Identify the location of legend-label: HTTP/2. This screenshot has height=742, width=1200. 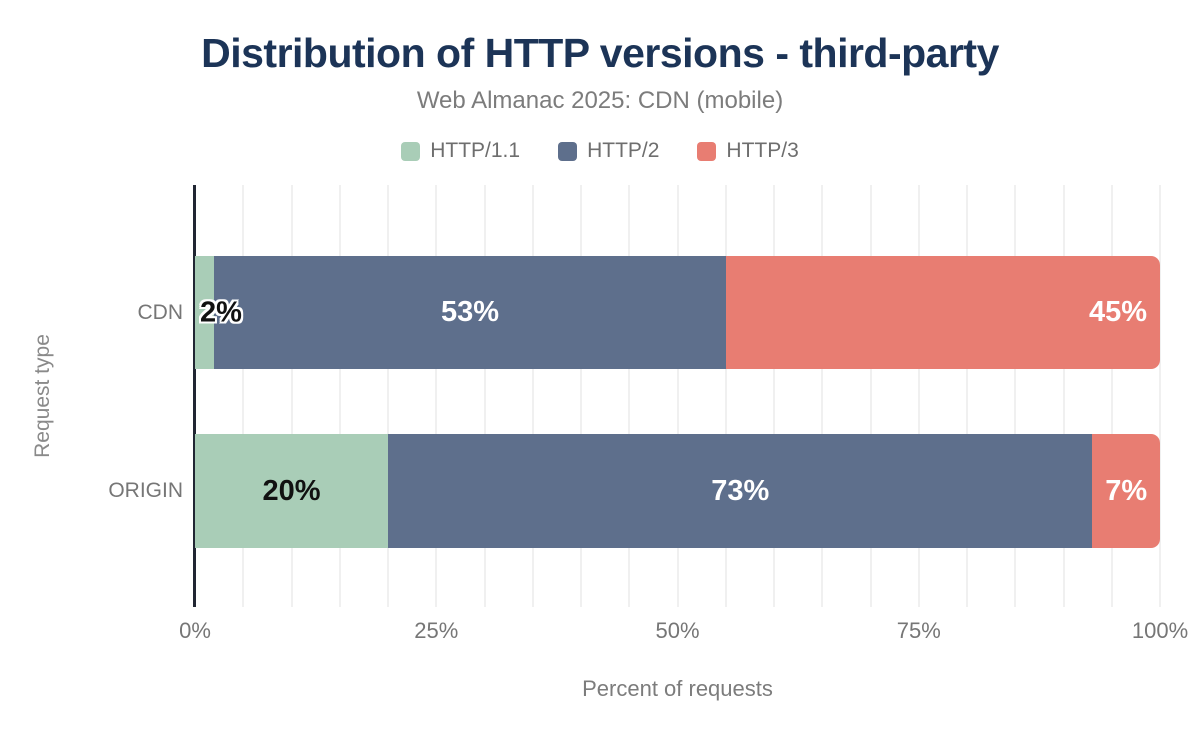
(623, 150).